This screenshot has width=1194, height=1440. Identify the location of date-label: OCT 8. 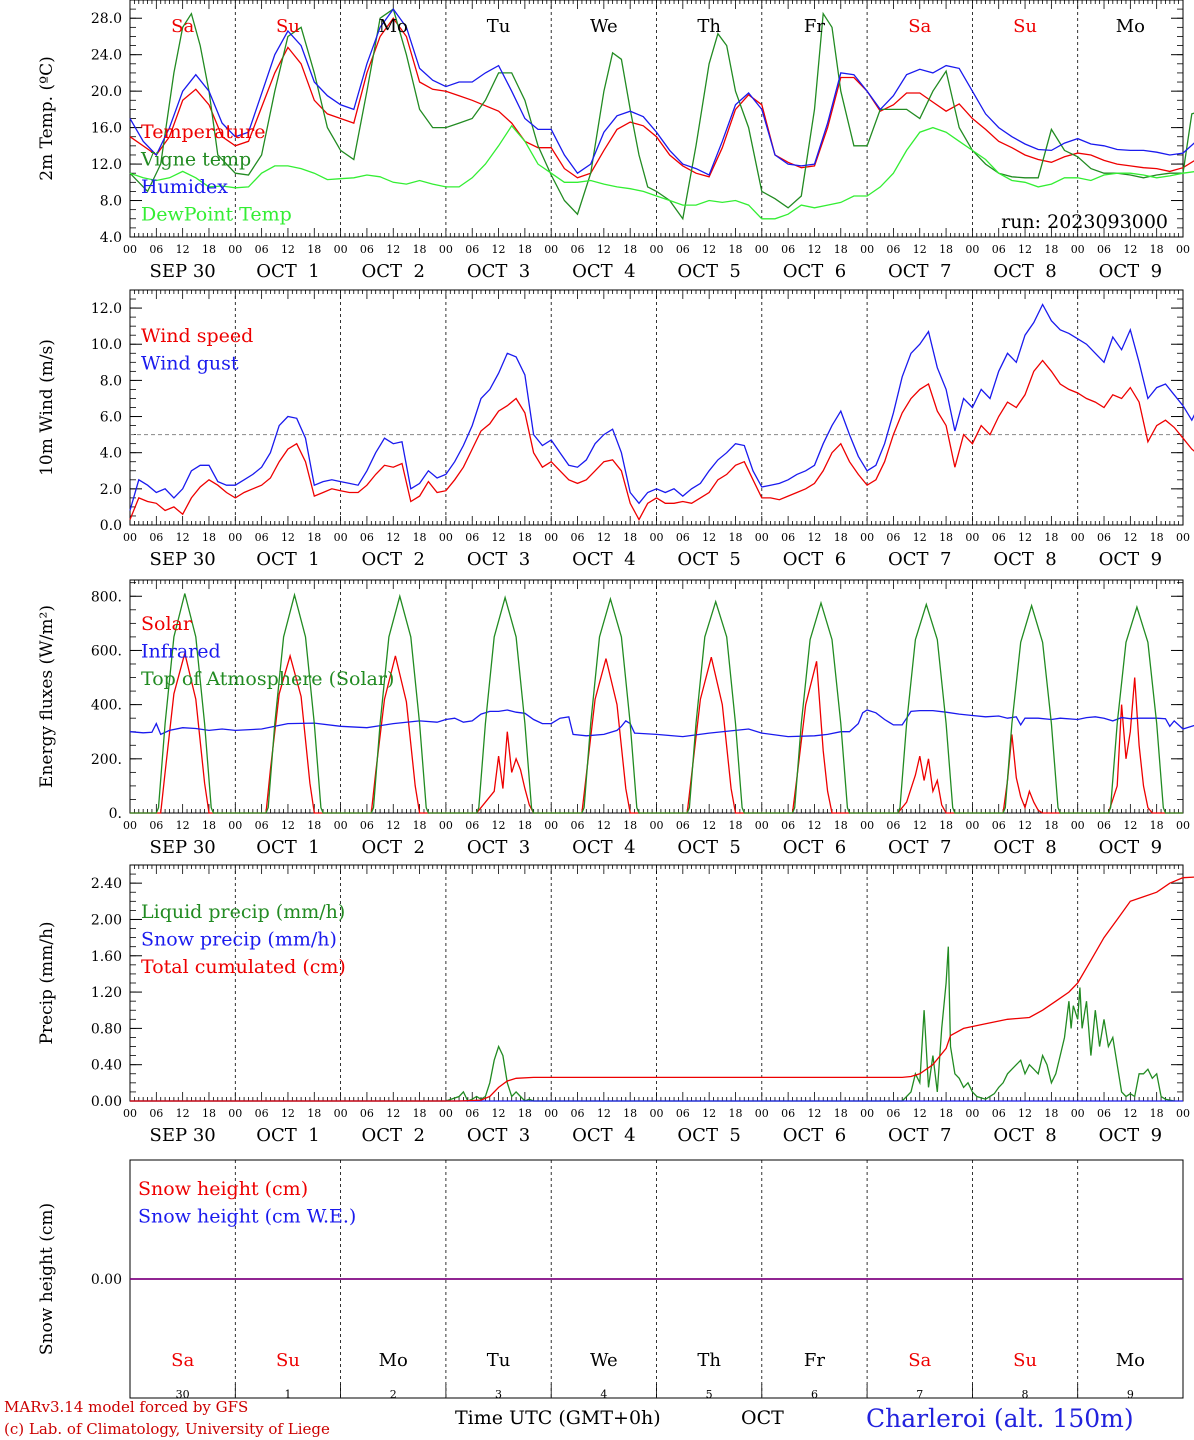
(1024, 271).